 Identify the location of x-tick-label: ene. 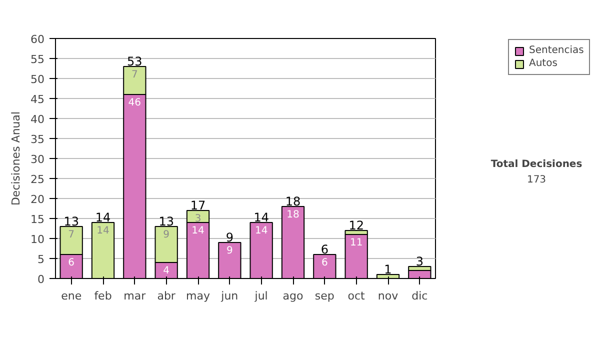
(71, 296).